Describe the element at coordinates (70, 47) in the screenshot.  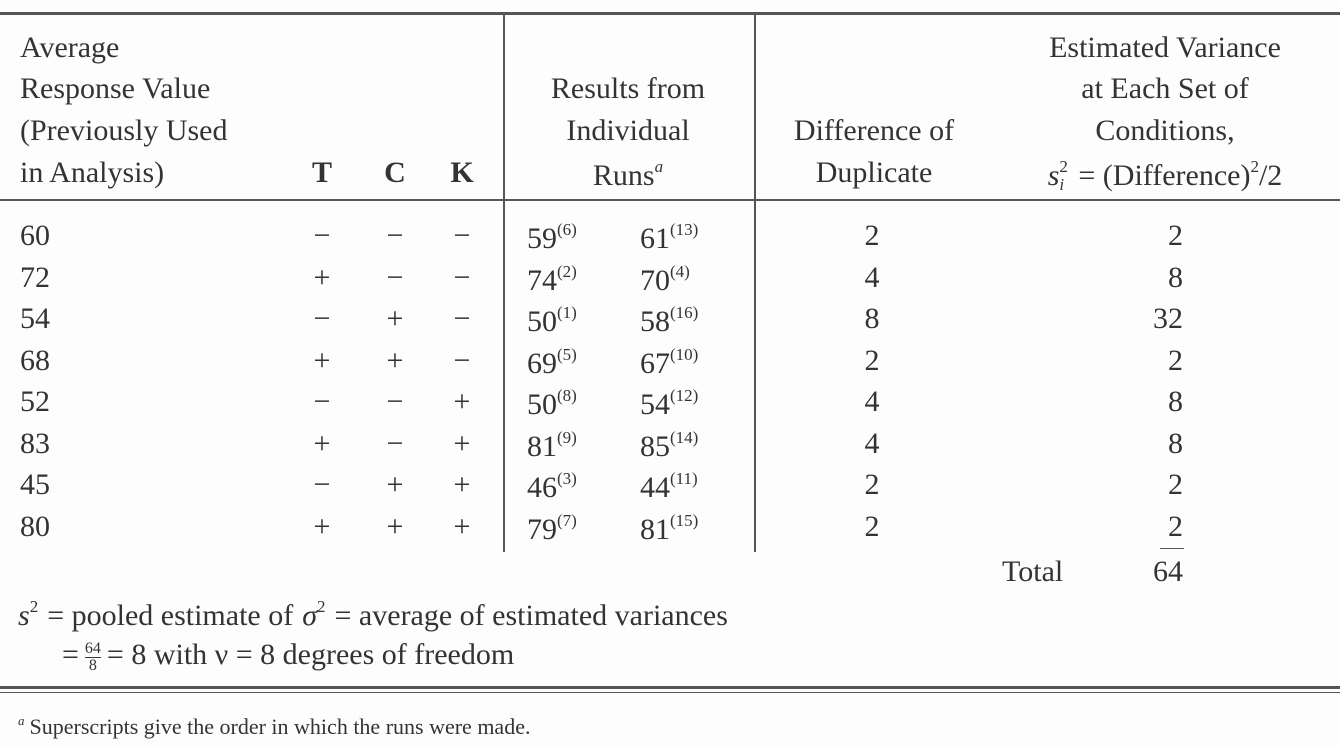
I see `header-text: Average` at that location.